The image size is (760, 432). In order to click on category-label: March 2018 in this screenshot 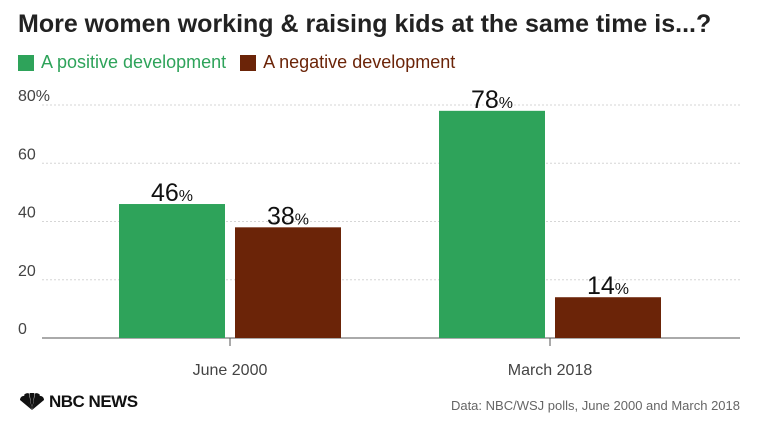, I will do `click(550, 370)`.